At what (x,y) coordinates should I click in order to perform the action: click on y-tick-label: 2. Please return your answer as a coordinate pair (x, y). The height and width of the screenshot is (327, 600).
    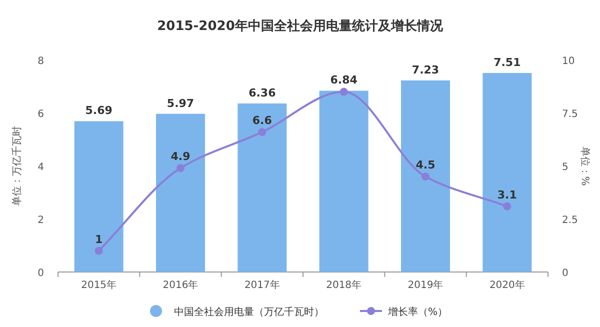
    Looking at the image, I should click on (41, 220).